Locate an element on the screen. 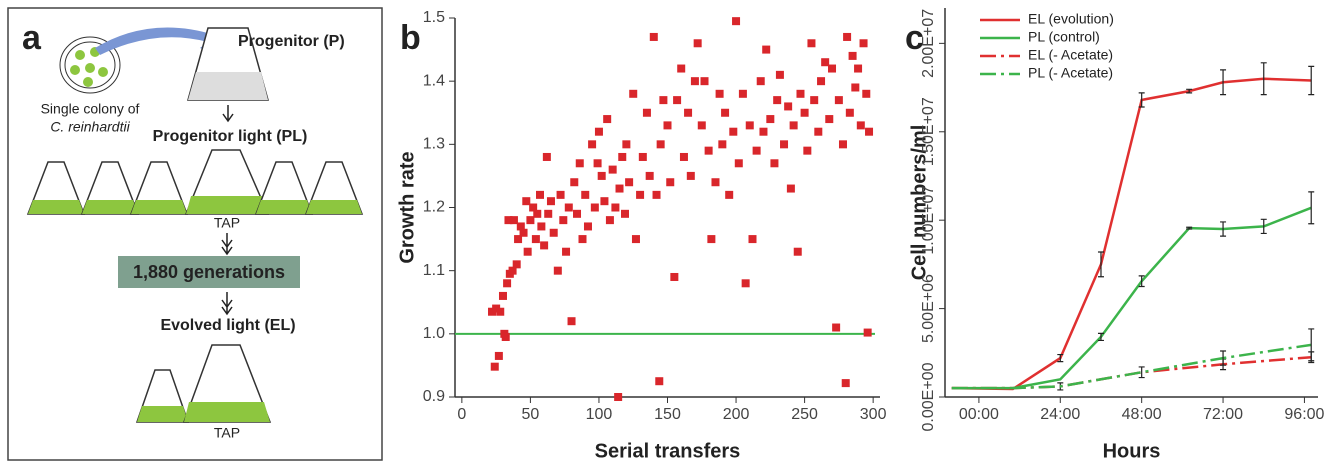 This screenshot has height=465, width=1334. y-tick-label: 1.50E+07 is located at coordinates (928, 131).